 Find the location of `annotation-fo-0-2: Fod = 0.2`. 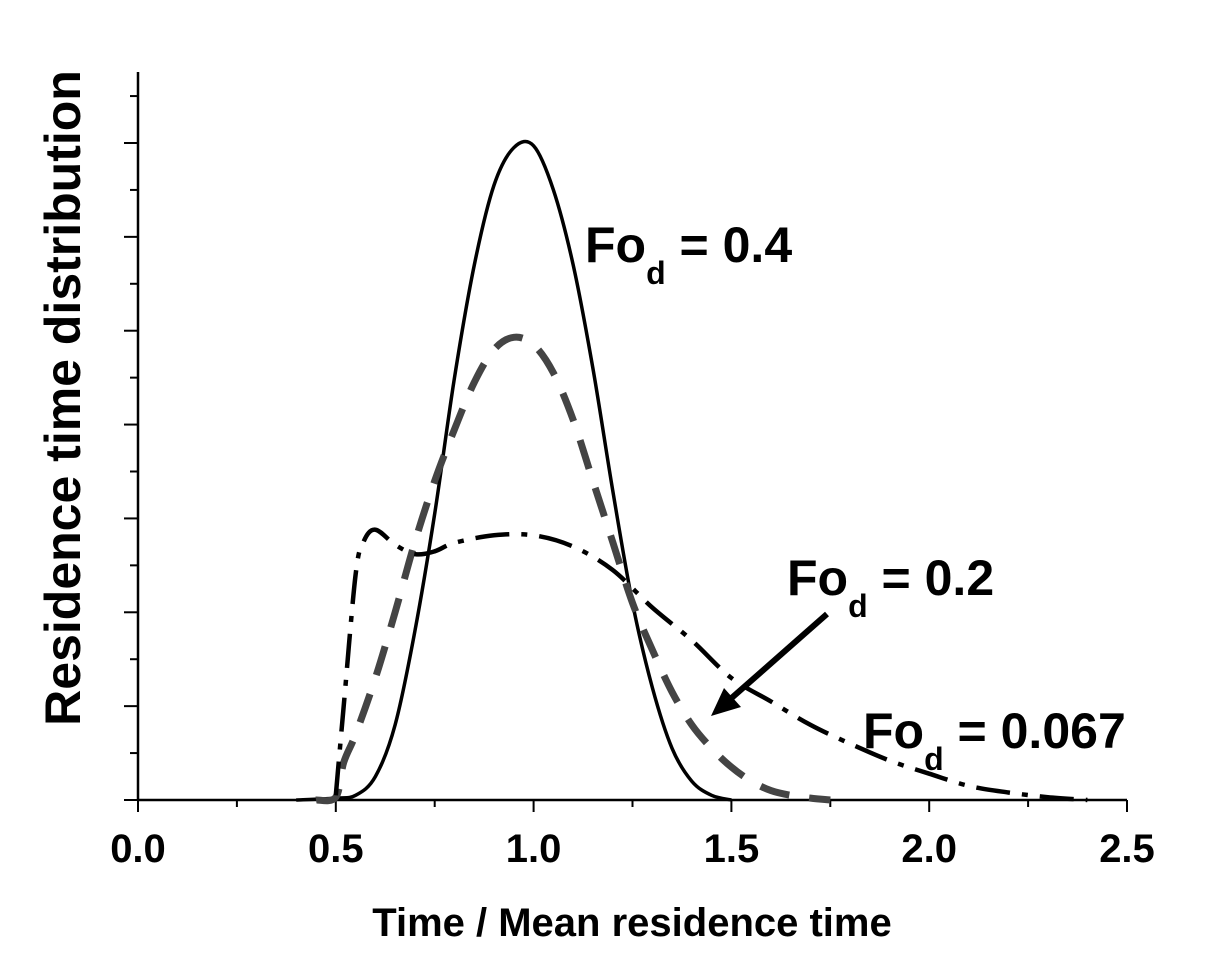

annotation-fo-0-2: Fod = 0.2 is located at coordinates (890, 587).